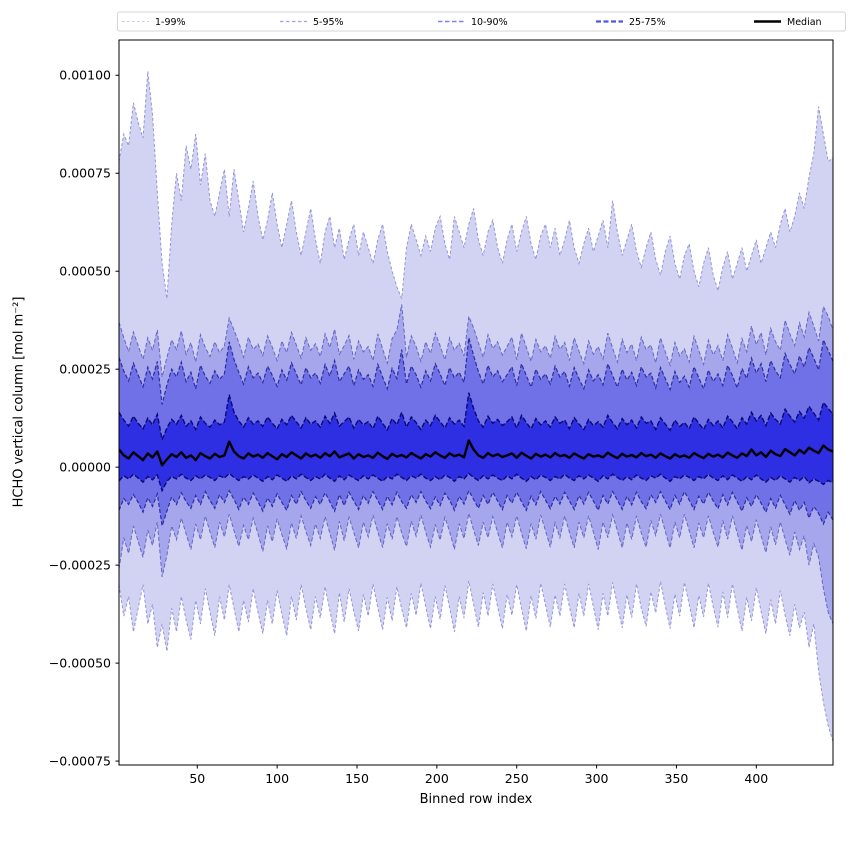 This screenshot has height=850, width=850. I want to click on x-tick-label: 400, so click(756, 778).